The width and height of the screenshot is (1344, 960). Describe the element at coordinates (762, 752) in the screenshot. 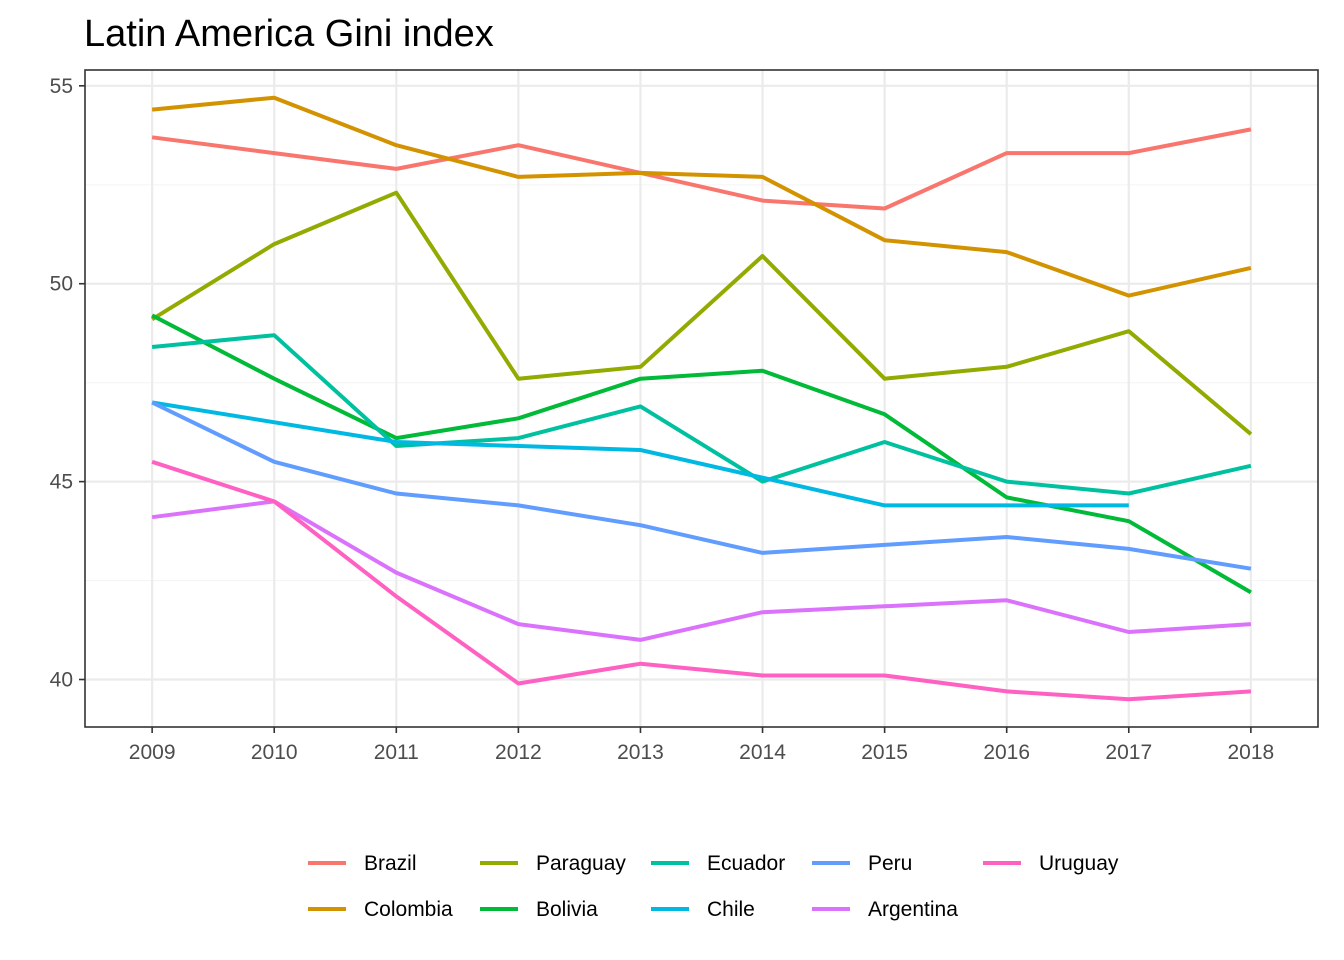

I see `x-tick-label: 2014` at that location.